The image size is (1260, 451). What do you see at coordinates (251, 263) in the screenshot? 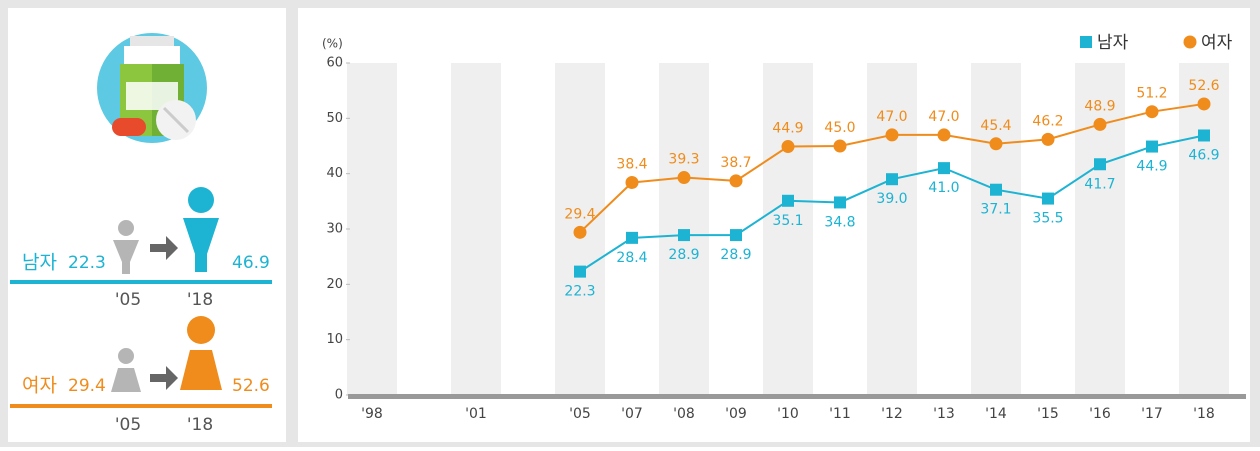
I see `male-end: 46.9` at bounding box center [251, 263].